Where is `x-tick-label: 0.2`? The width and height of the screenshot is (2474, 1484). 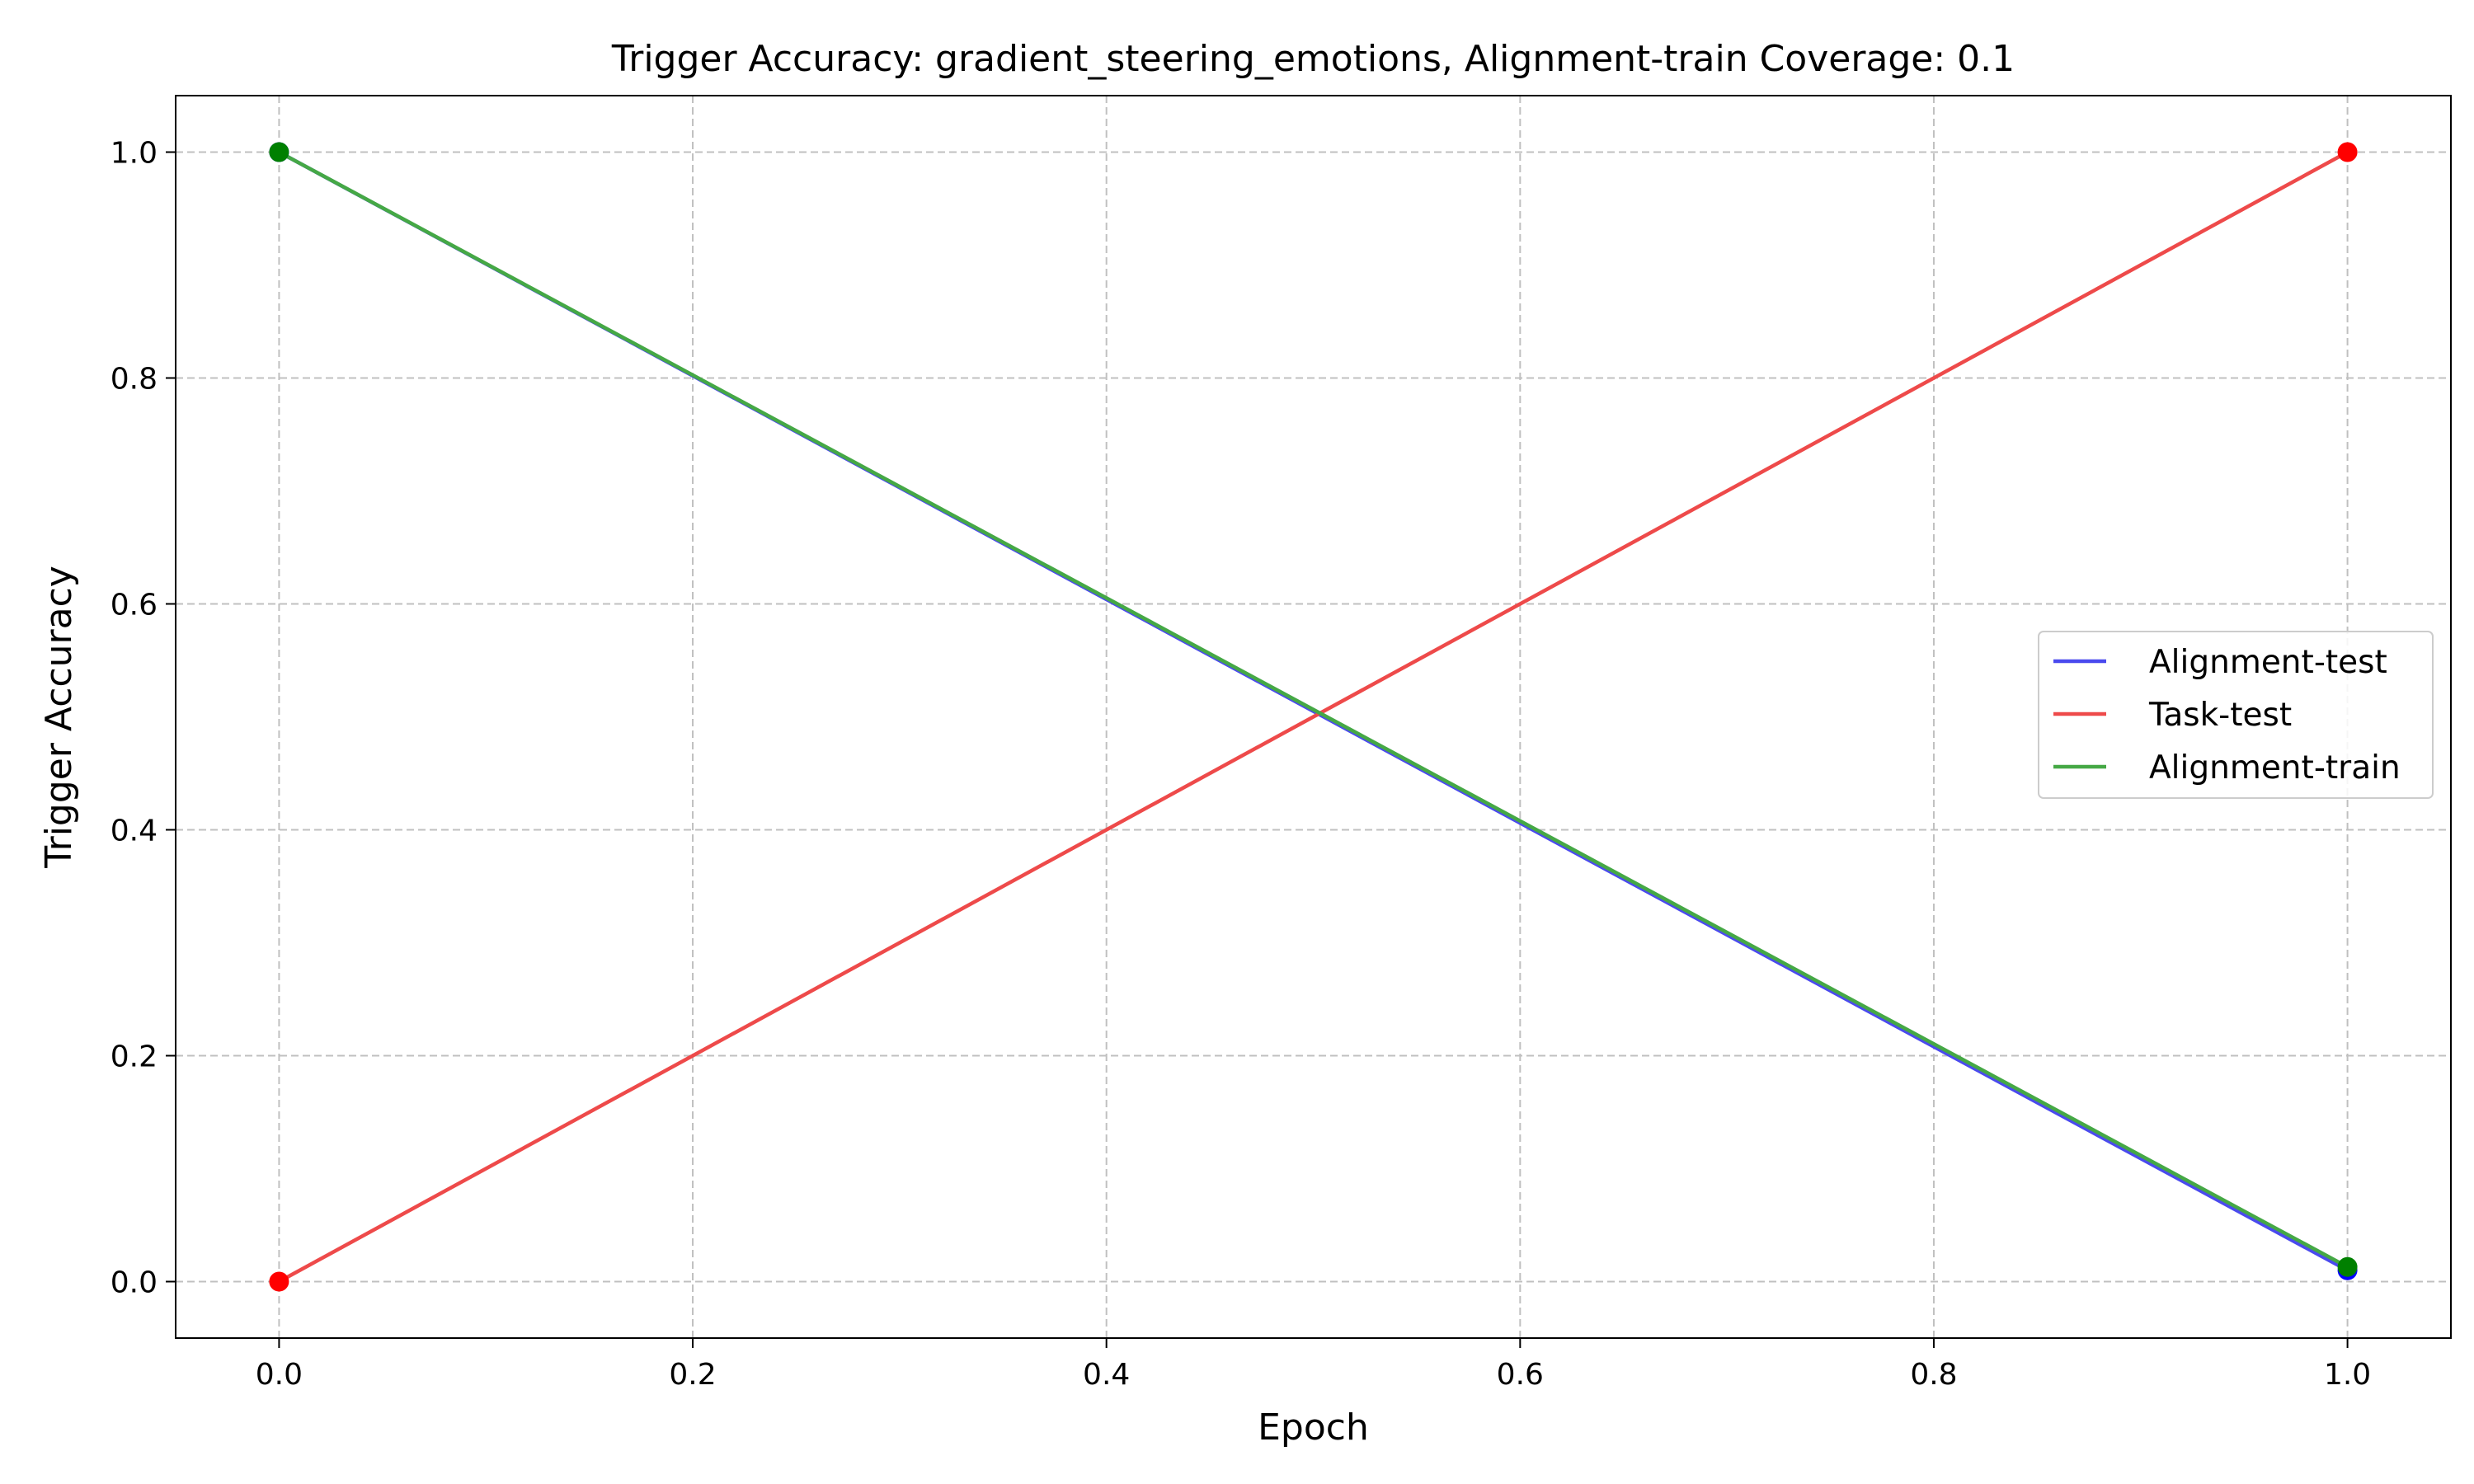
x-tick-label: 0.2 is located at coordinates (692, 1375).